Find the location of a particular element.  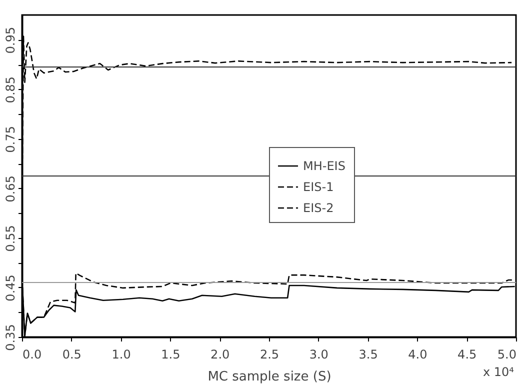

y-tick-label: 0.65 is located at coordinates (11, 189).